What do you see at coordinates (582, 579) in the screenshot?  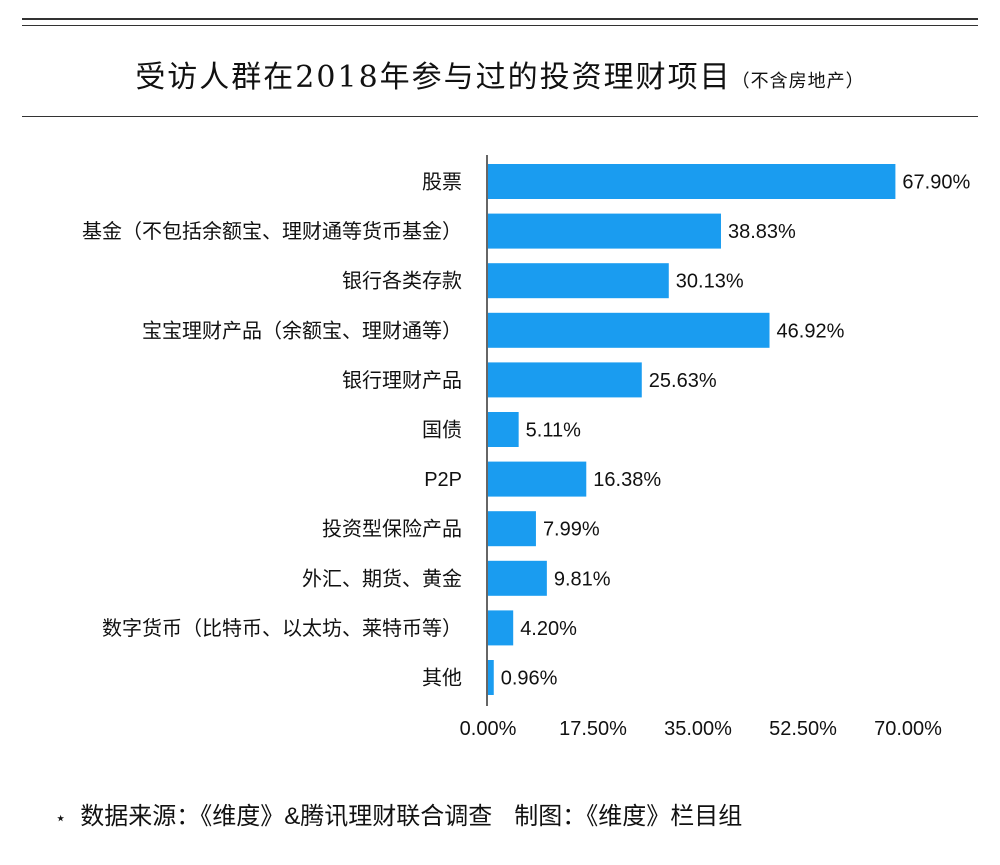 I see `data-label: 9.81%` at bounding box center [582, 579].